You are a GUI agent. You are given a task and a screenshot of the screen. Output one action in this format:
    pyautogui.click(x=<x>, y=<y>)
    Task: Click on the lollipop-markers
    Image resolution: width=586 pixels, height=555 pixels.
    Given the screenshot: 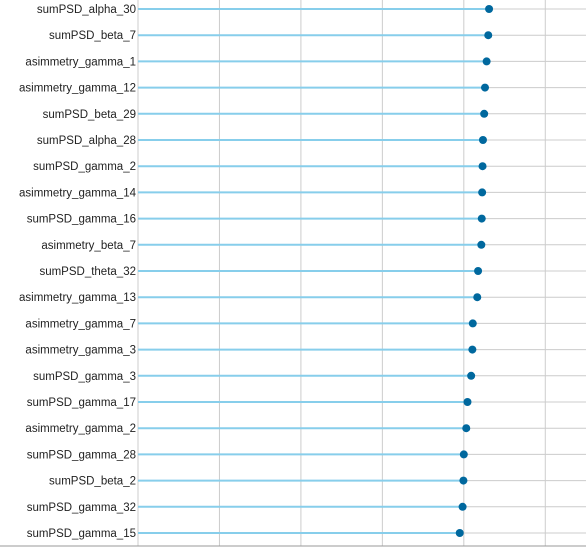 What is the action you would take?
    pyautogui.click(x=474, y=271)
    